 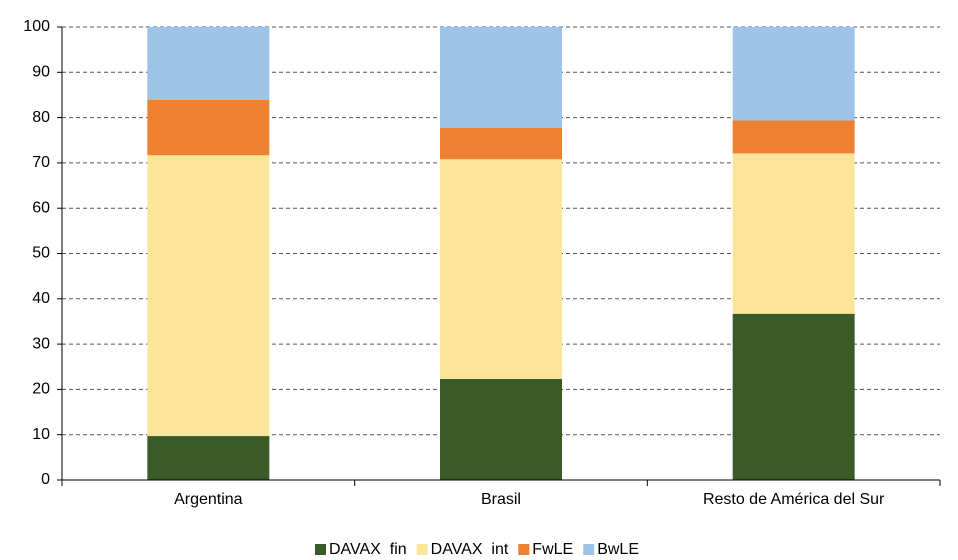 I want to click on x-tick-label-box: Resto de América del Sur, so click(x=793, y=499).